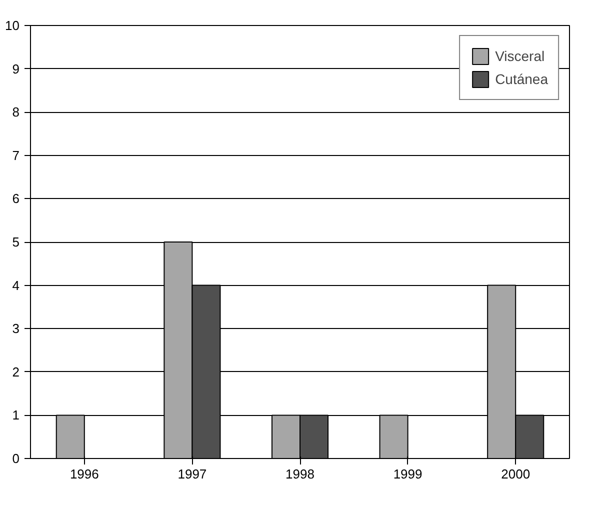 The width and height of the screenshot is (599, 513). Describe the element at coordinates (192, 474) in the screenshot. I see `x-tick-label: 1997` at that location.